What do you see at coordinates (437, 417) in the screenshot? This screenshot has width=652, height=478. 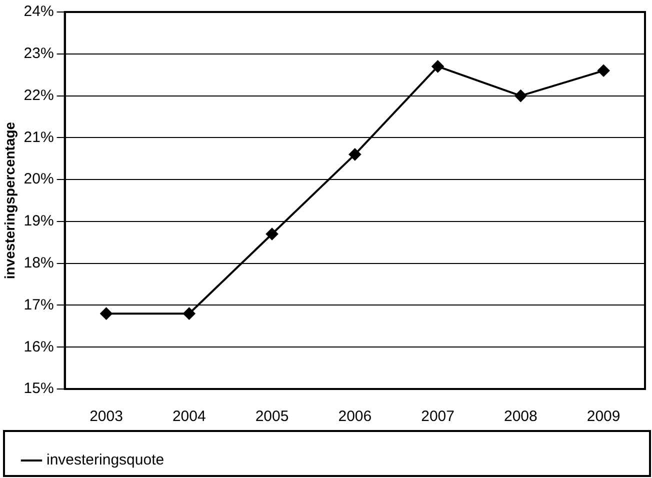 I see `x-tick-label: 2007` at bounding box center [437, 417].